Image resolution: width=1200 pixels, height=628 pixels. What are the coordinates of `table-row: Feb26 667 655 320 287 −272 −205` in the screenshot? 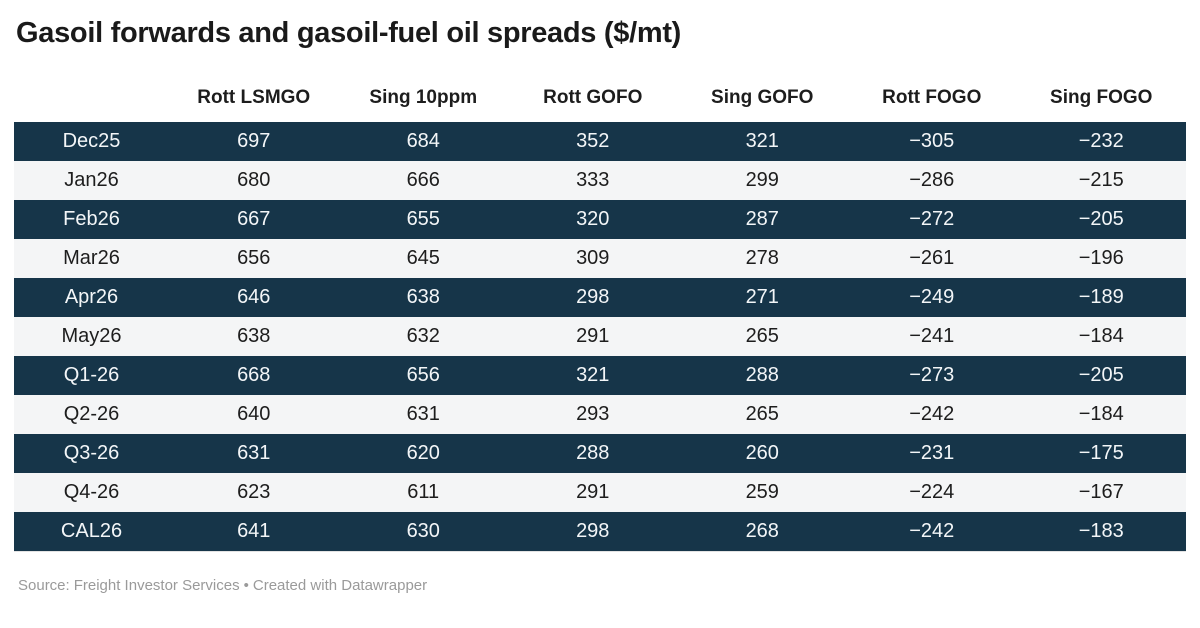 It's located at (600, 219).